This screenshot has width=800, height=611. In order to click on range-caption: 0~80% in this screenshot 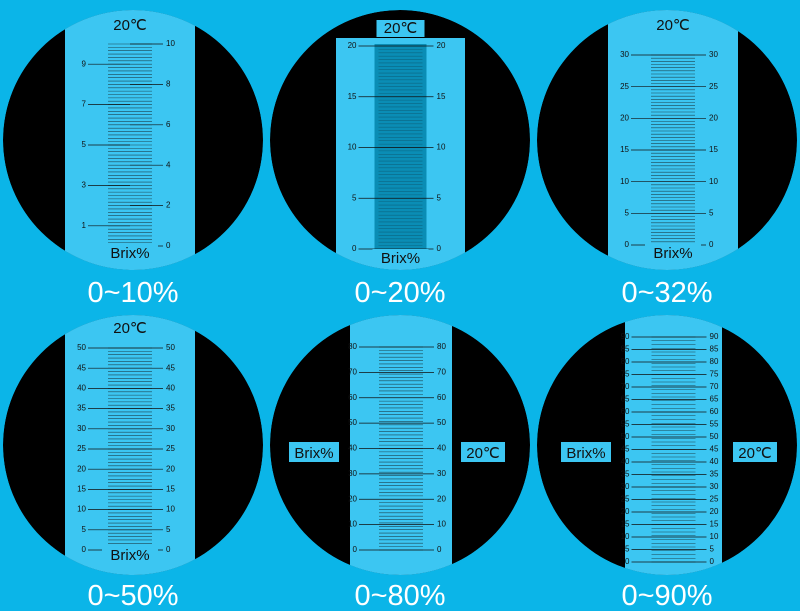, I will do `click(399, 595)`.